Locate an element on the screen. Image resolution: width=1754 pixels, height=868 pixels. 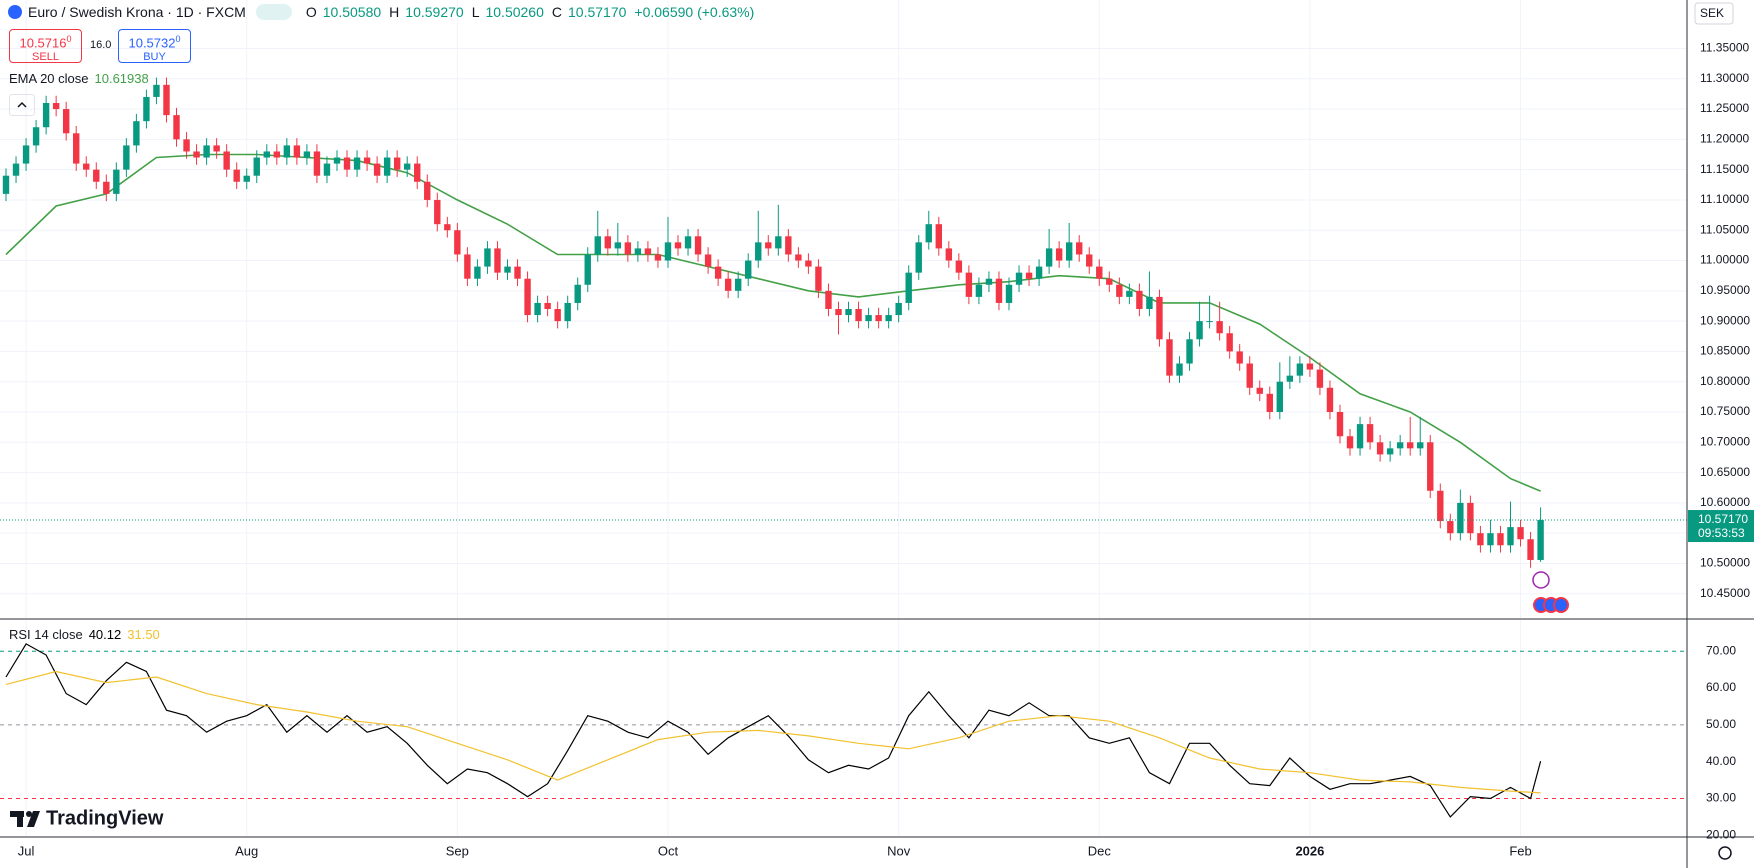
sell-button: 10.57160 SELL is located at coordinates (45, 46).